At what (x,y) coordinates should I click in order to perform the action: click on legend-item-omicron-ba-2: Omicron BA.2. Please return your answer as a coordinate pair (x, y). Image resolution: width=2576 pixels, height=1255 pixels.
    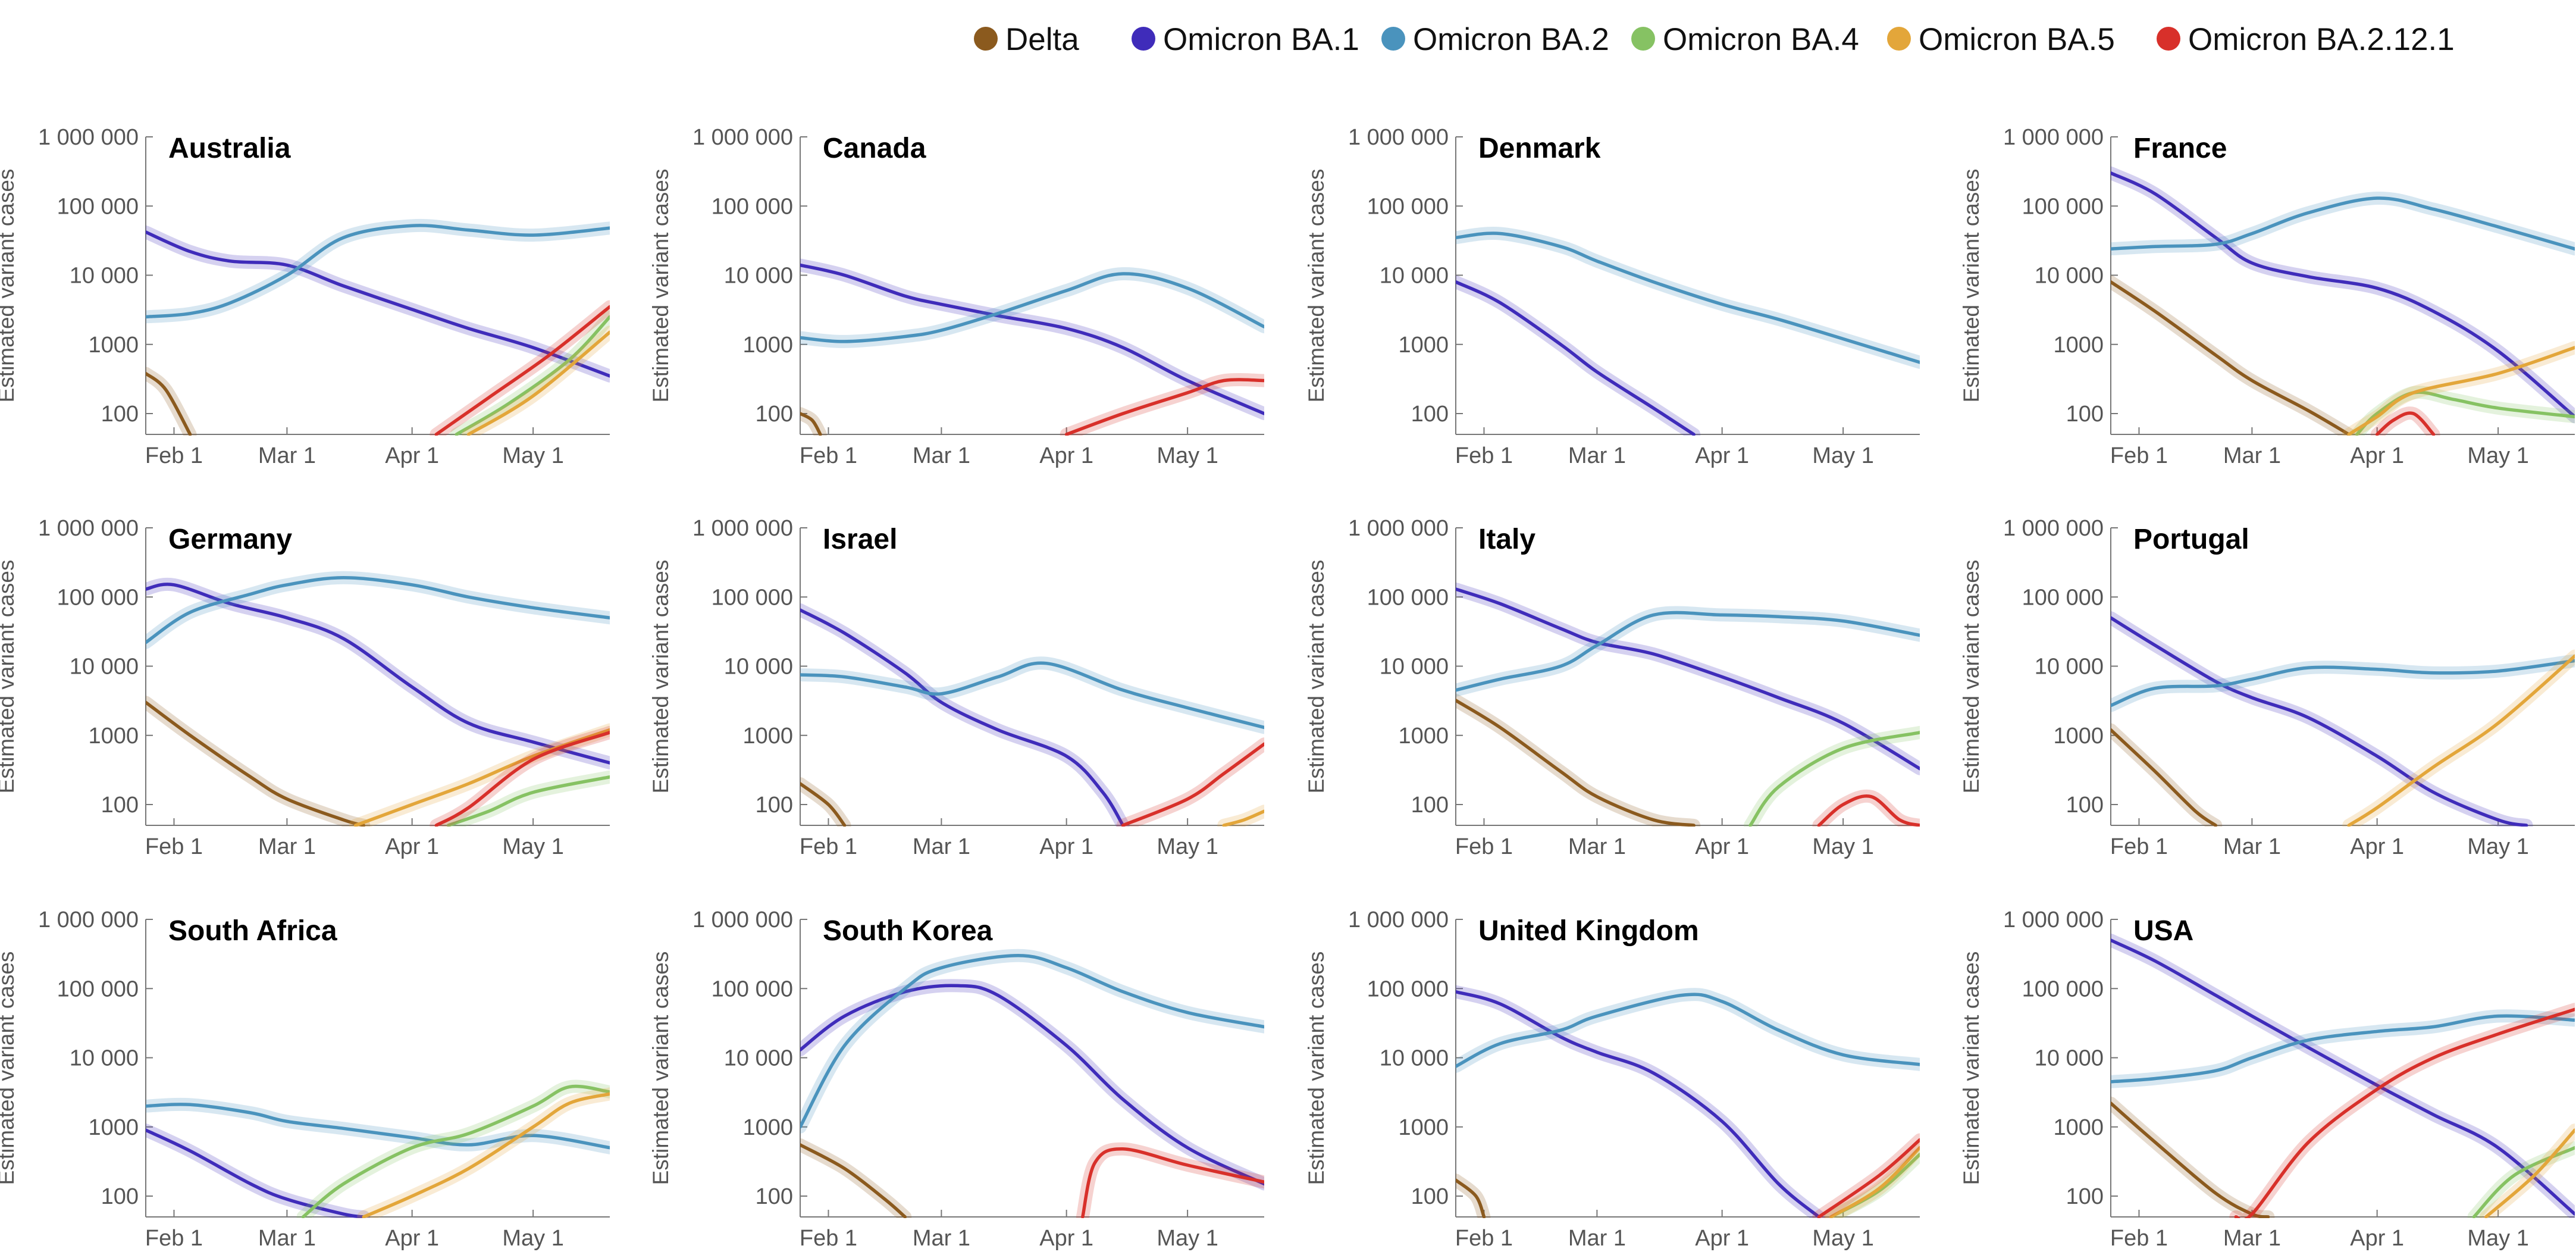
    Looking at the image, I should click on (1495, 39).